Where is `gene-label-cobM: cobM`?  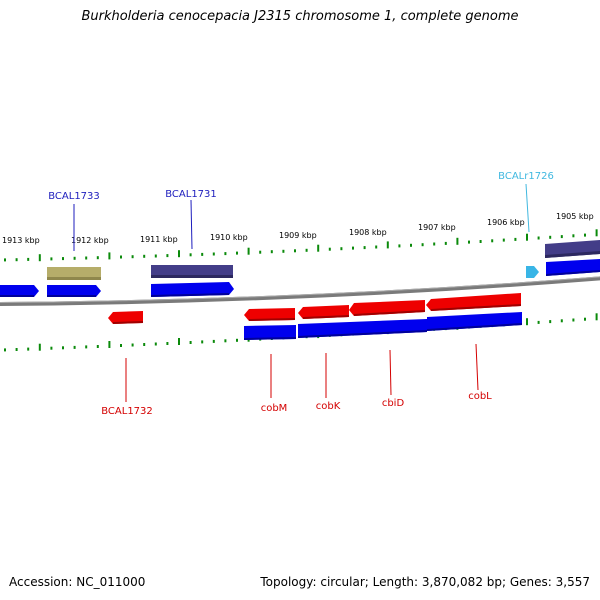 gene-label-cobM: cobM is located at coordinates (274, 408).